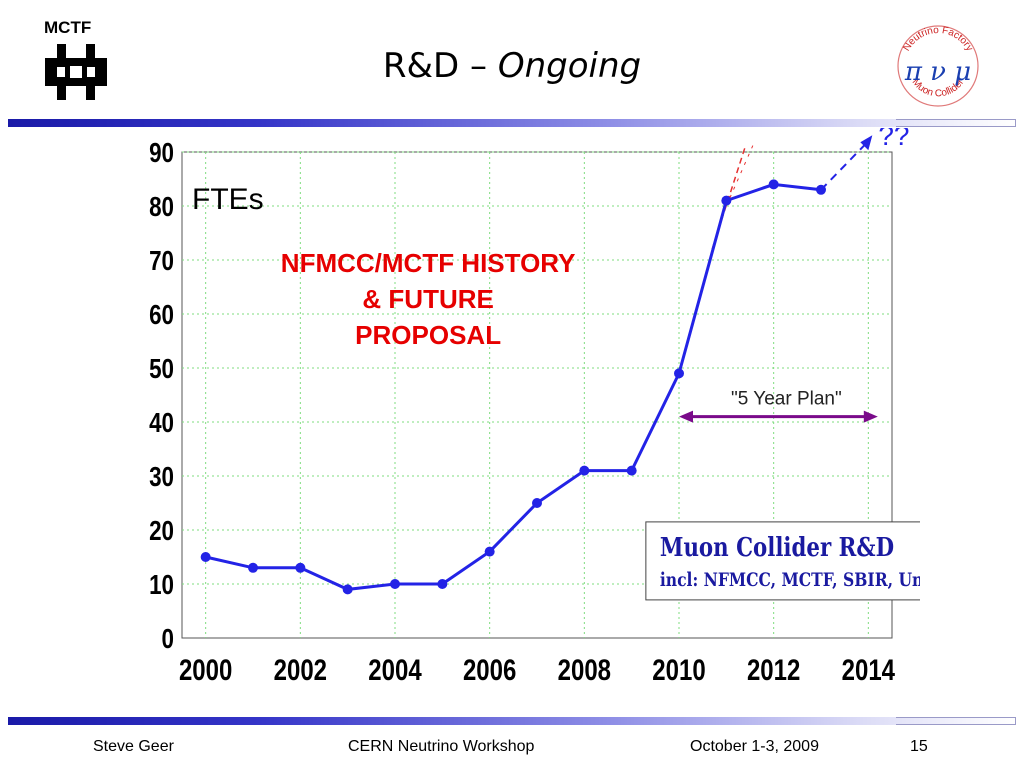 The height and width of the screenshot is (768, 1024). Describe the element at coordinates (161, 315) in the screenshot. I see `y-tick-label: 60` at that location.